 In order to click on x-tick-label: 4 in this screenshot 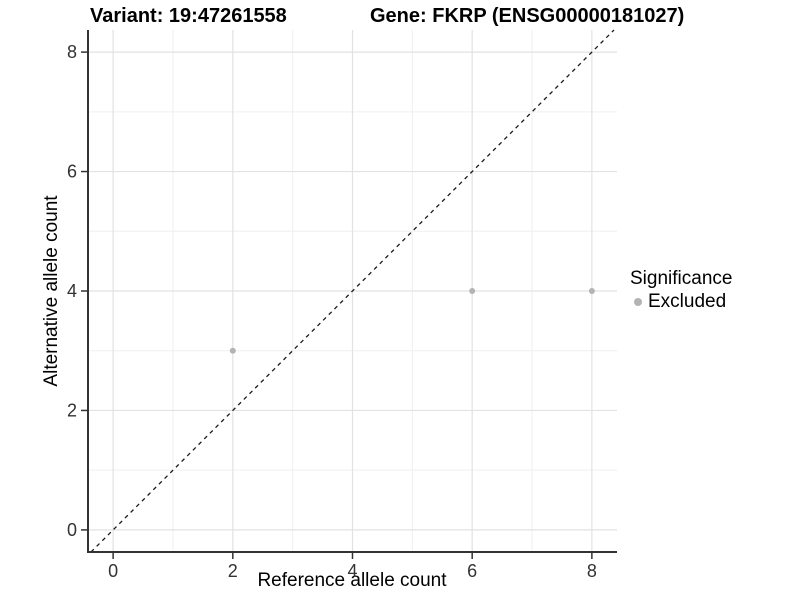, I will do `click(352, 571)`.